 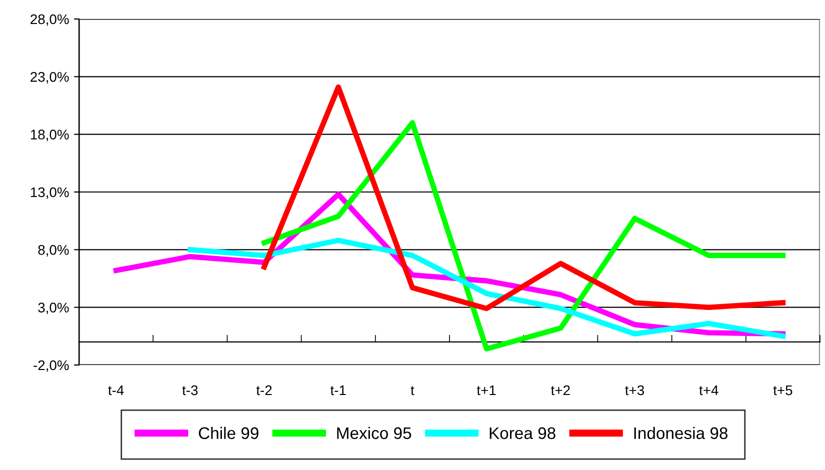 What do you see at coordinates (560, 390) in the screenshot?
I see `x-tick-label: t+2` at bounding box center [560, 390].